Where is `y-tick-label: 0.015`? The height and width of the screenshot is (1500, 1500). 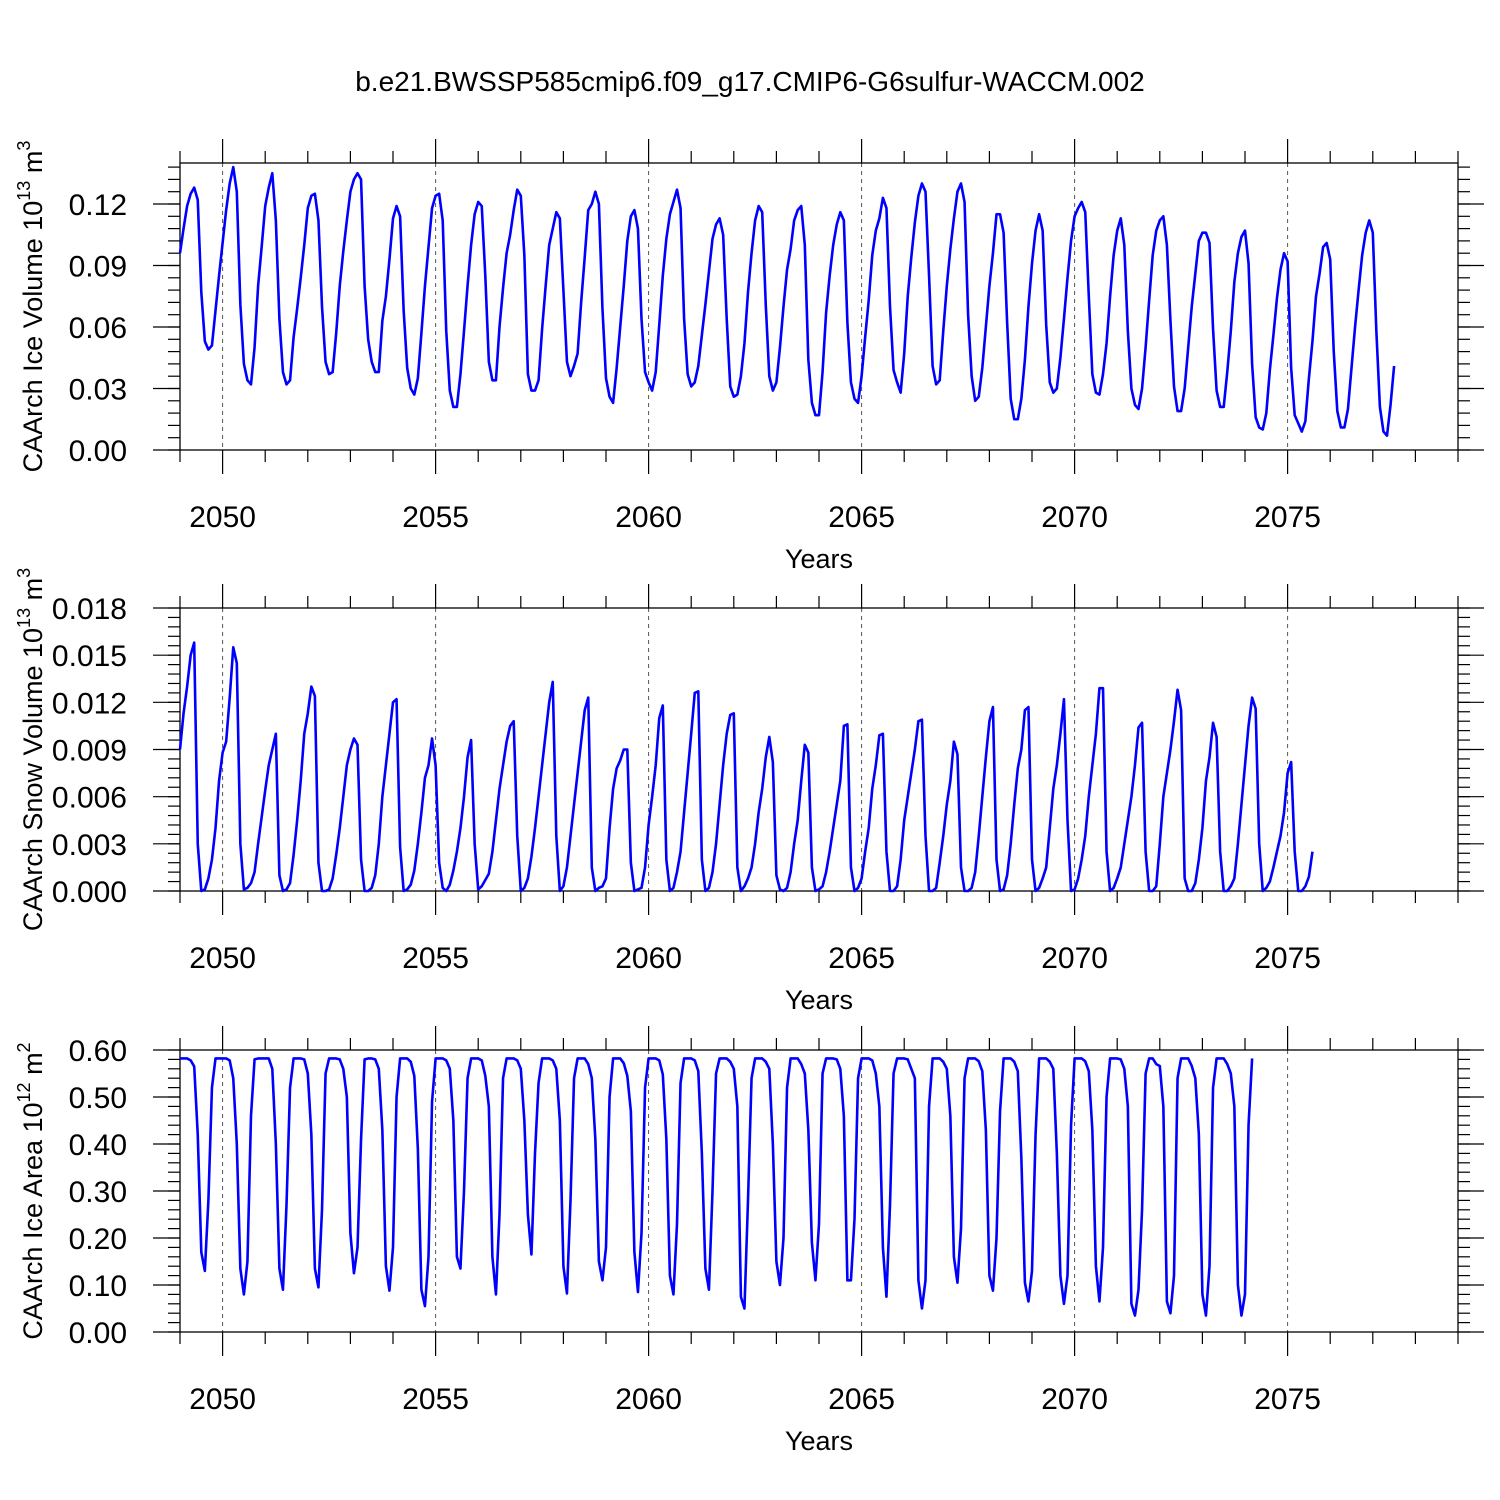
y-tick-label: 0.015 is located at coordinates (89, 656).